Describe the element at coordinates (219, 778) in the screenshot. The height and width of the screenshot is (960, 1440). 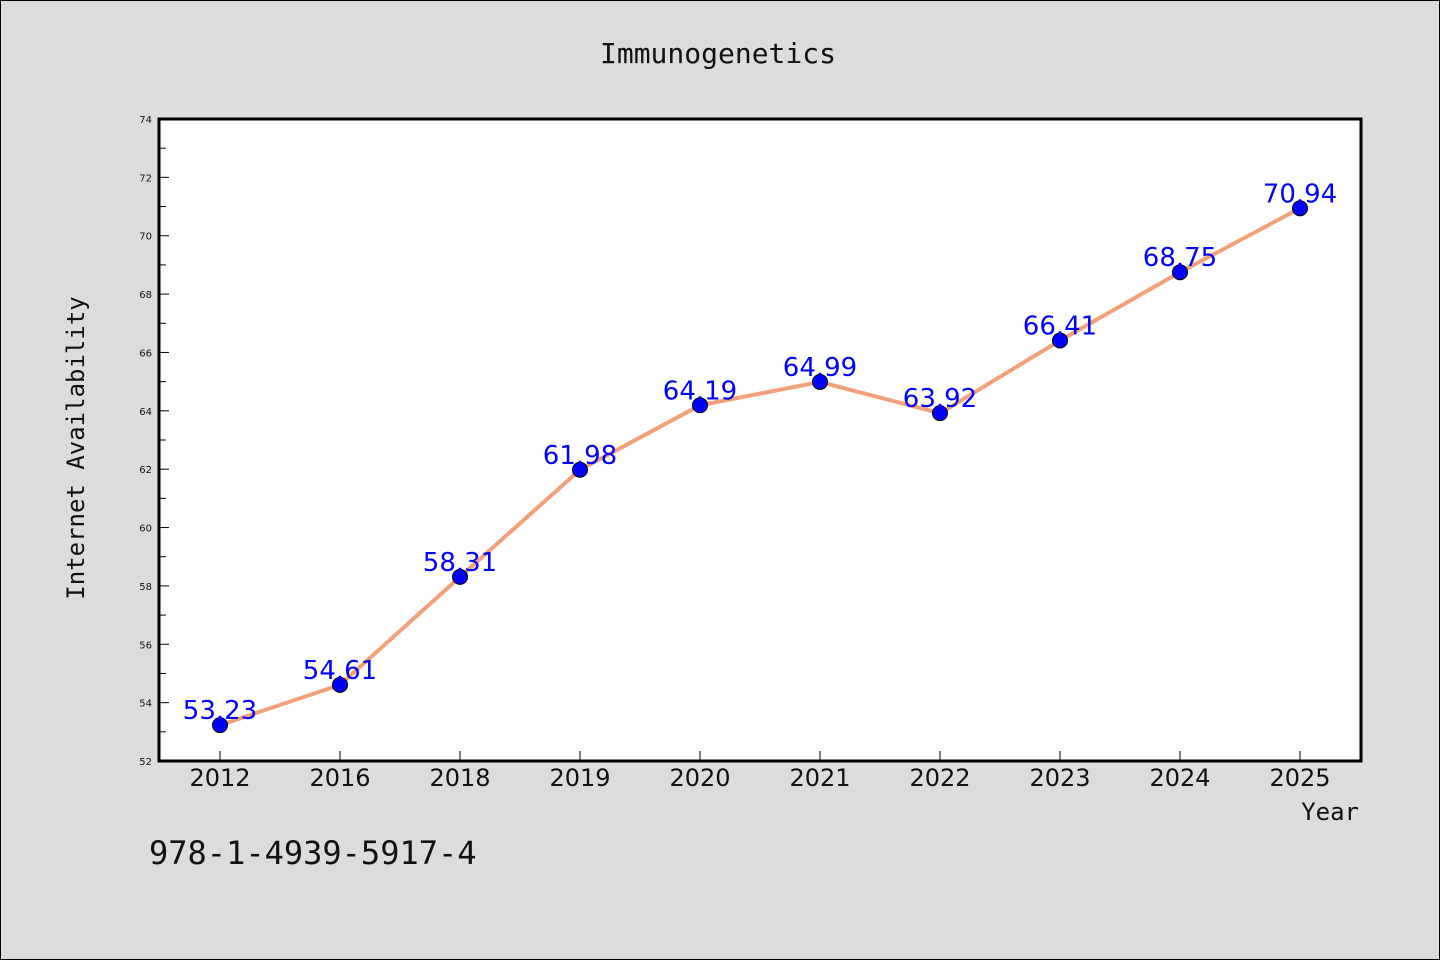
I see `x-tick-label: 2012` at that location.